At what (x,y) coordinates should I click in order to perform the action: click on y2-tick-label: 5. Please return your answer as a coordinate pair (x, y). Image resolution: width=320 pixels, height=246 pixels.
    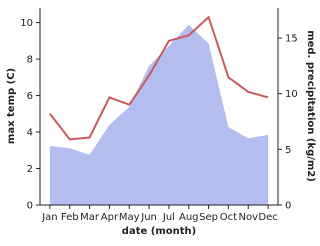
    Looking at the image, I should click on (288, 150).